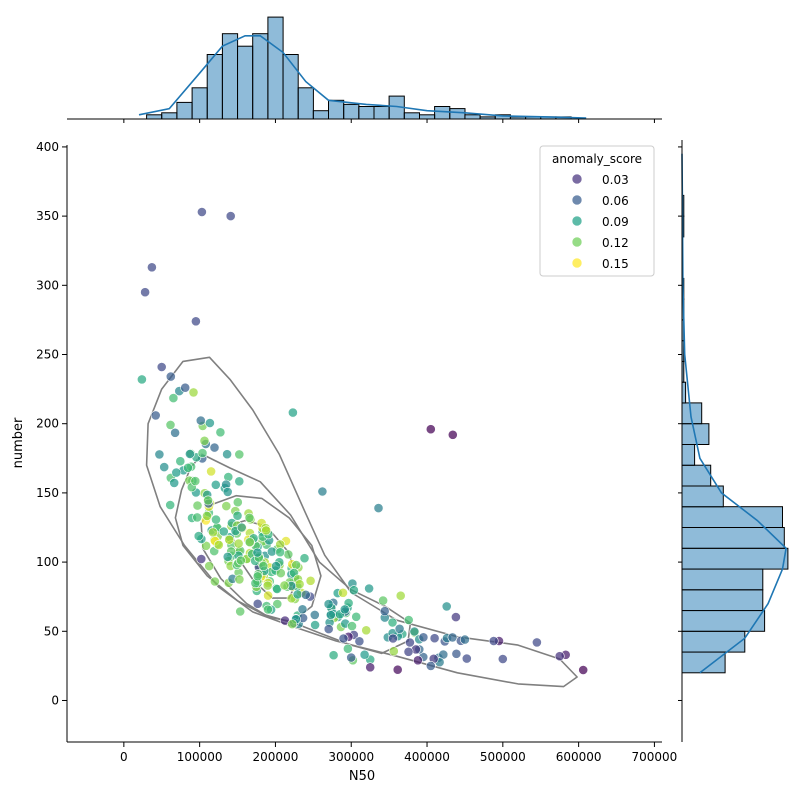  I want to click on y-tick-label: 50, so click(51, 631).